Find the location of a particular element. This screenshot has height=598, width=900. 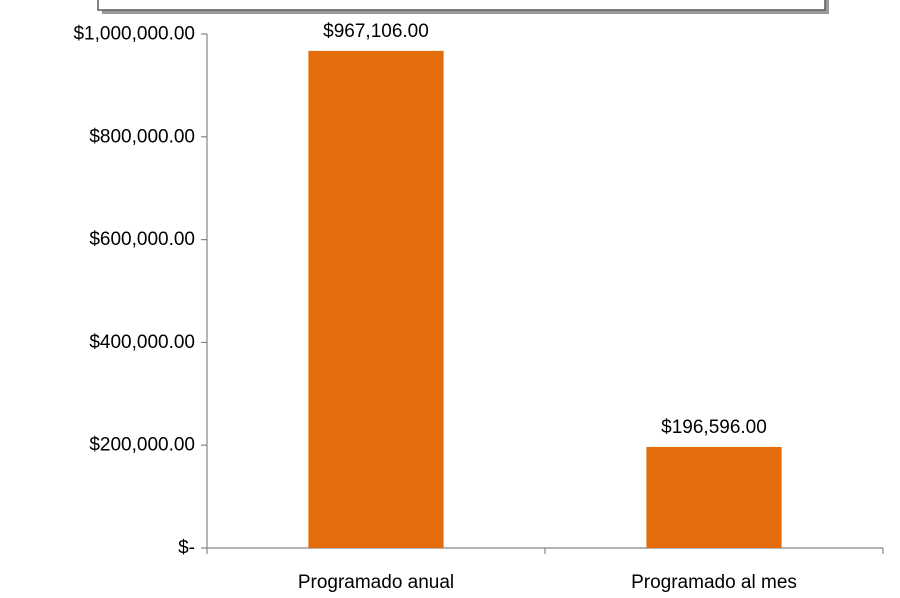

y-axis is located at coordinates (204, 291).